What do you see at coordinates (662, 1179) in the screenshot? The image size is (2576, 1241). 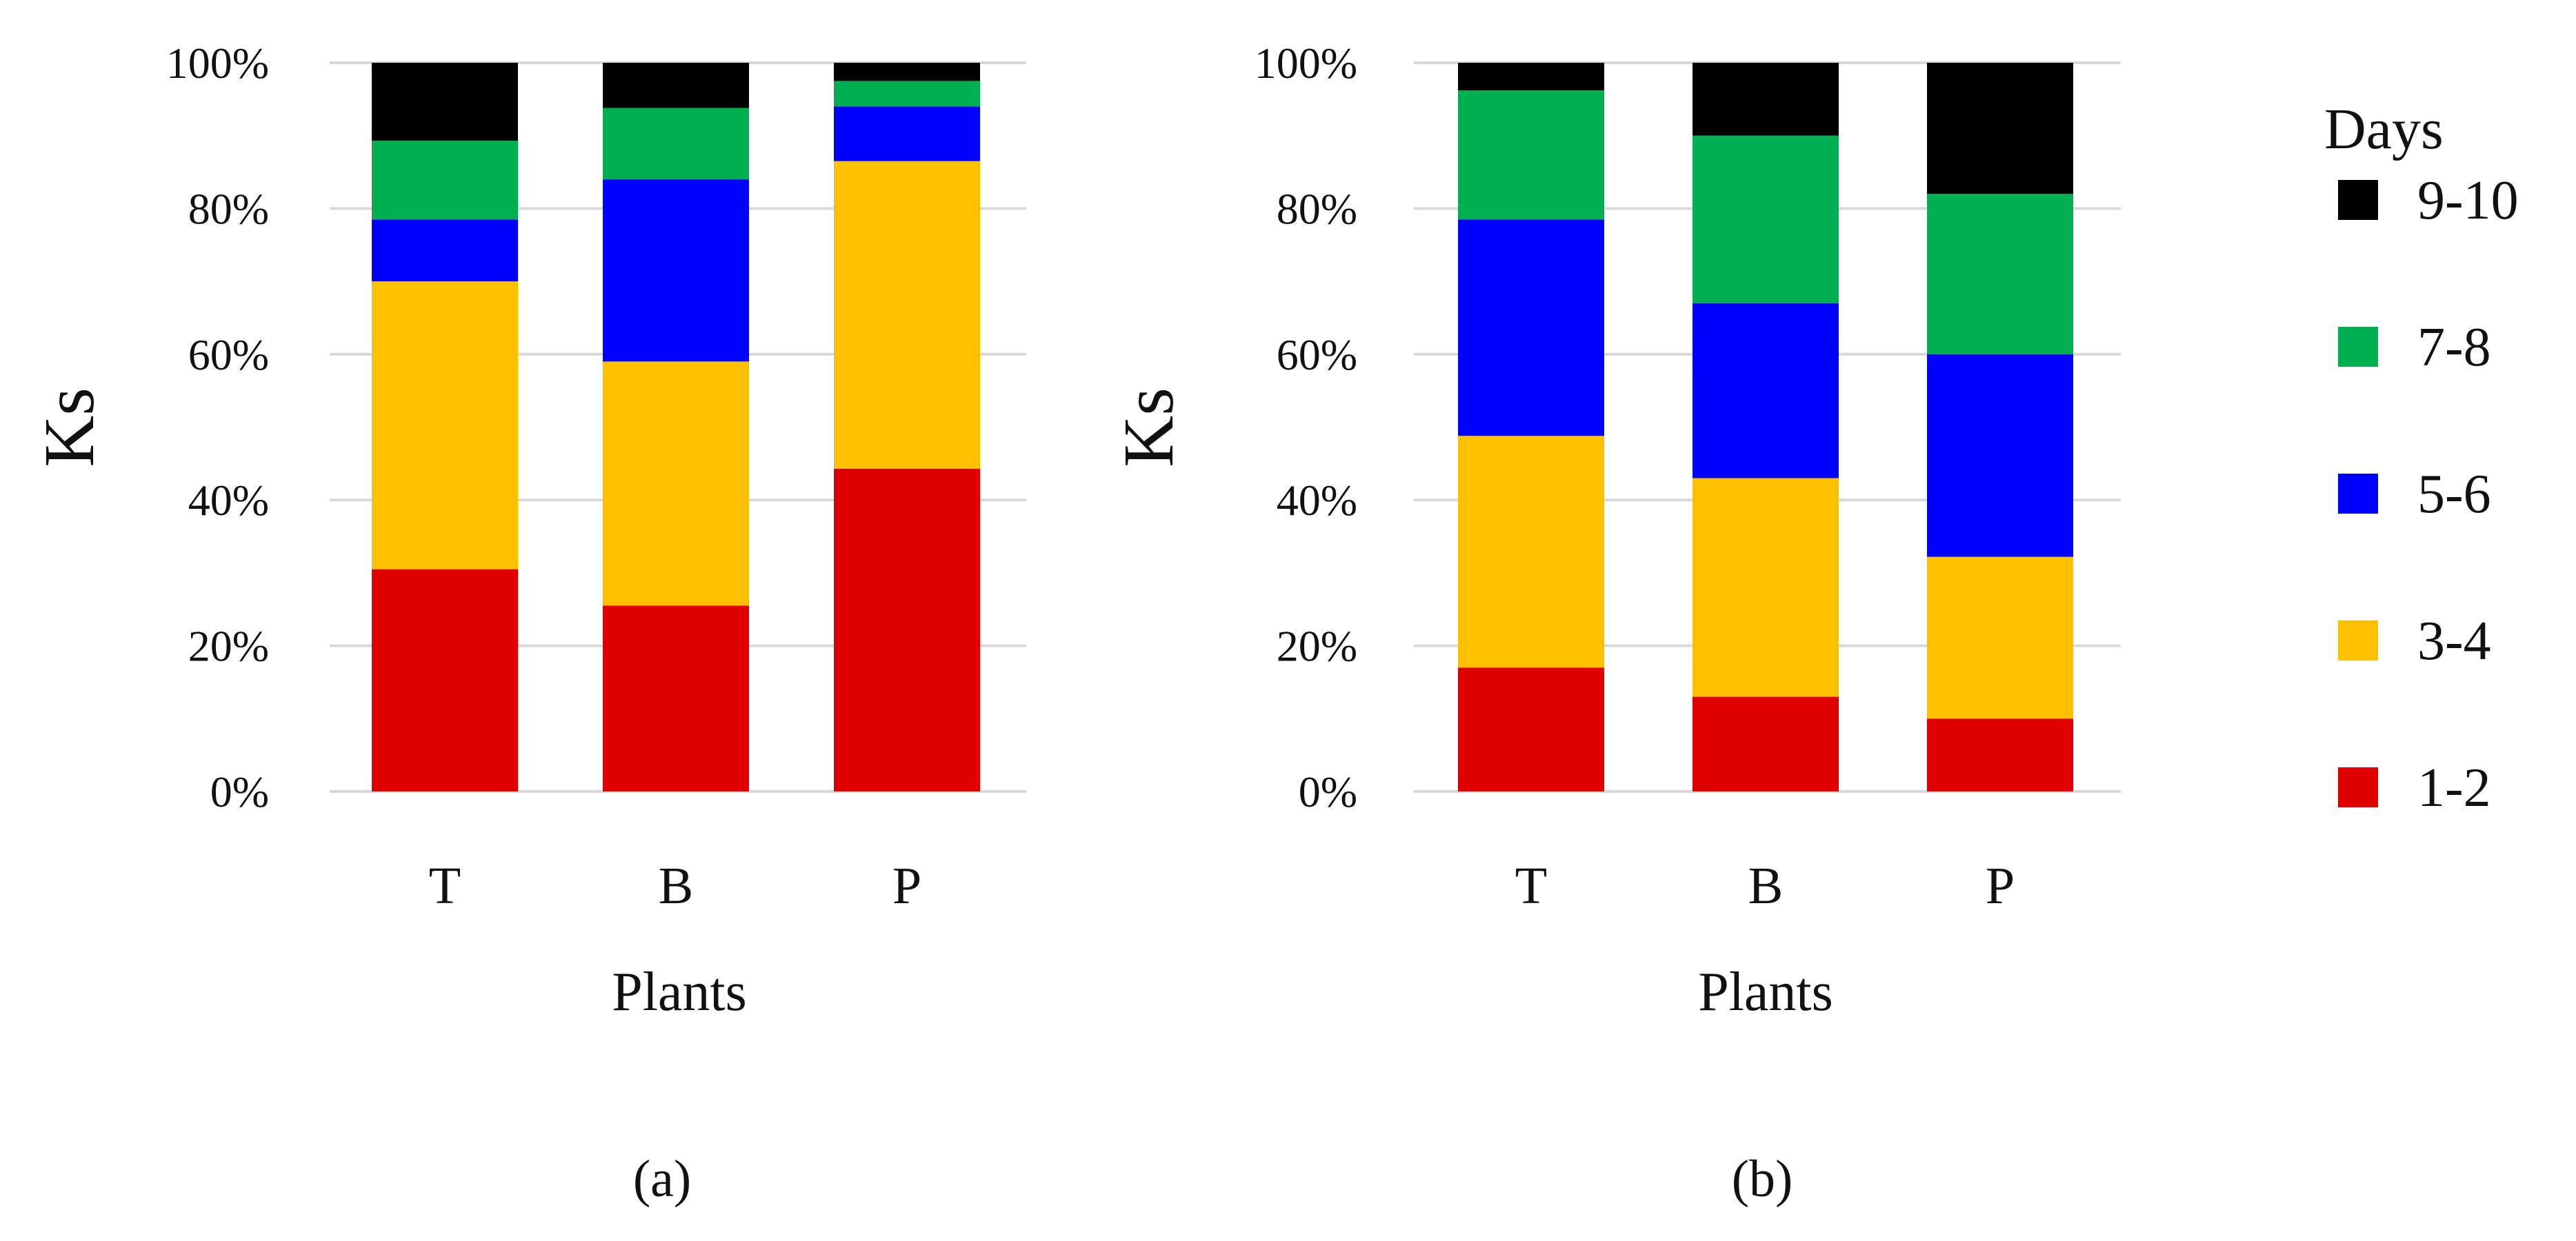 I see `caption-a: (a)` at bounding box center [662, 1179].